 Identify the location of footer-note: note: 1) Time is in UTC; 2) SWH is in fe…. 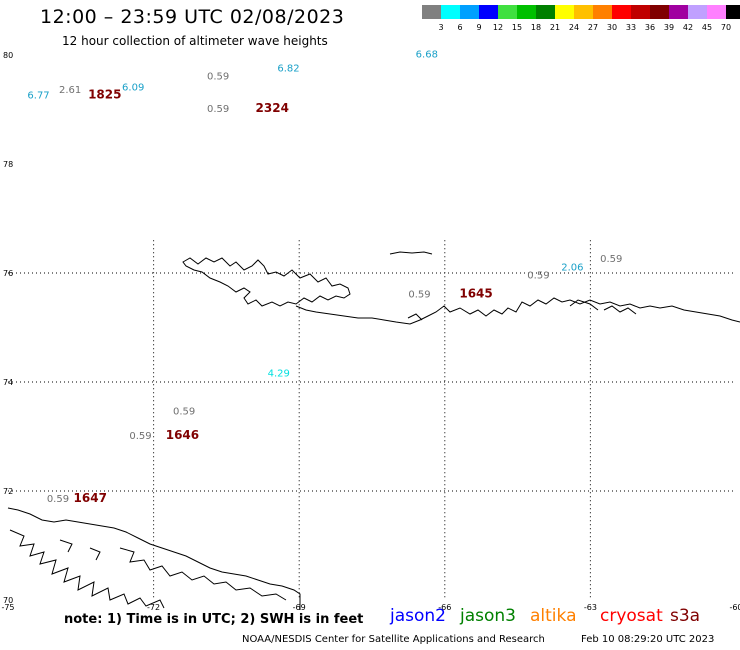
(214, 619).